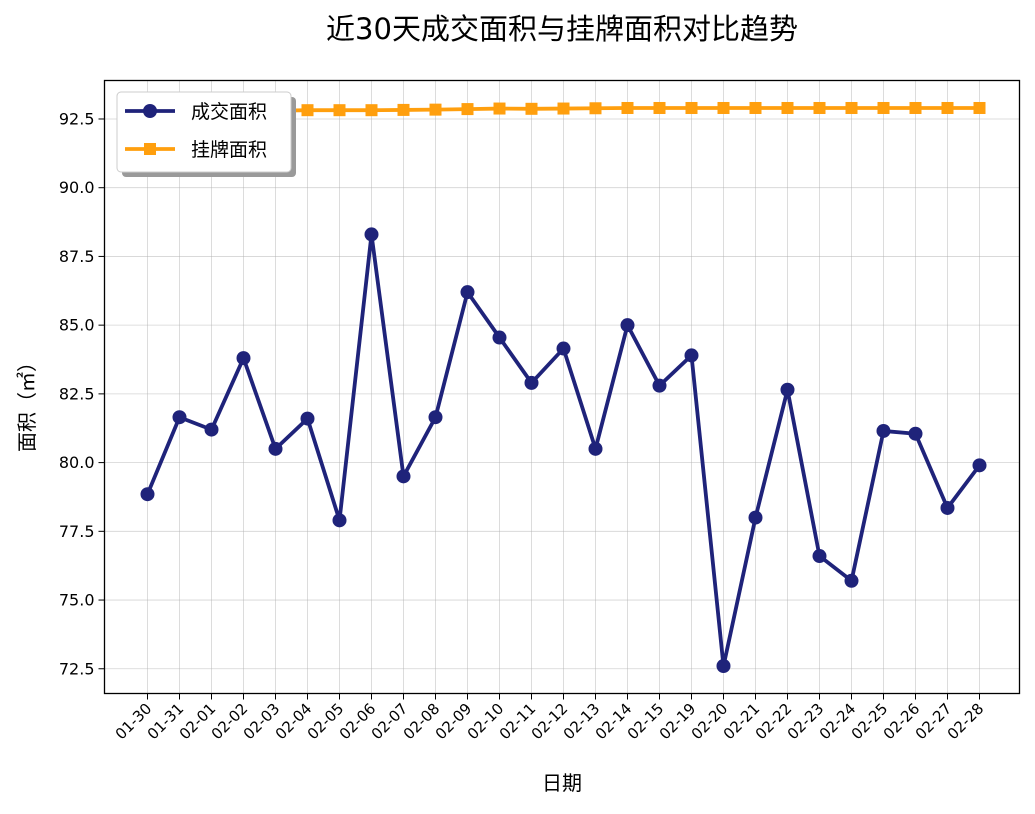 The width and height of the screenshot is (1035, 814). I want to click on y-tick-label: 92.5, so click(77, 118).